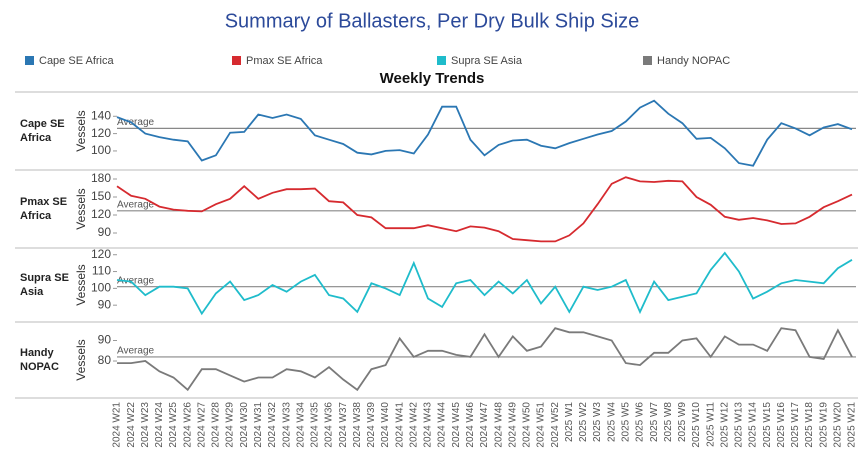 The image size is (865, 466). What do you see at coordinates (44, 209) in the screenshot?
I see `panel-label: Pmax SE Africa` at bounding box center [44, 209].